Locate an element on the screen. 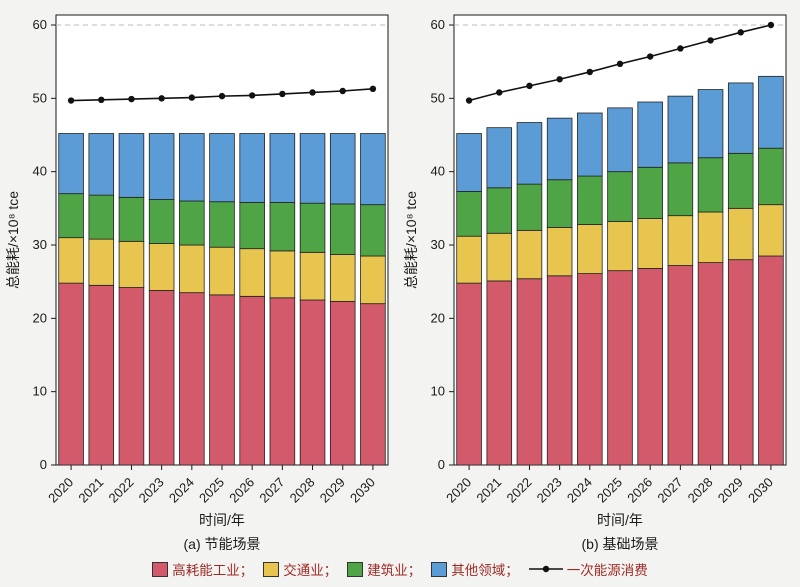  legend-swatch-icon is located at coordinates (160, 569).